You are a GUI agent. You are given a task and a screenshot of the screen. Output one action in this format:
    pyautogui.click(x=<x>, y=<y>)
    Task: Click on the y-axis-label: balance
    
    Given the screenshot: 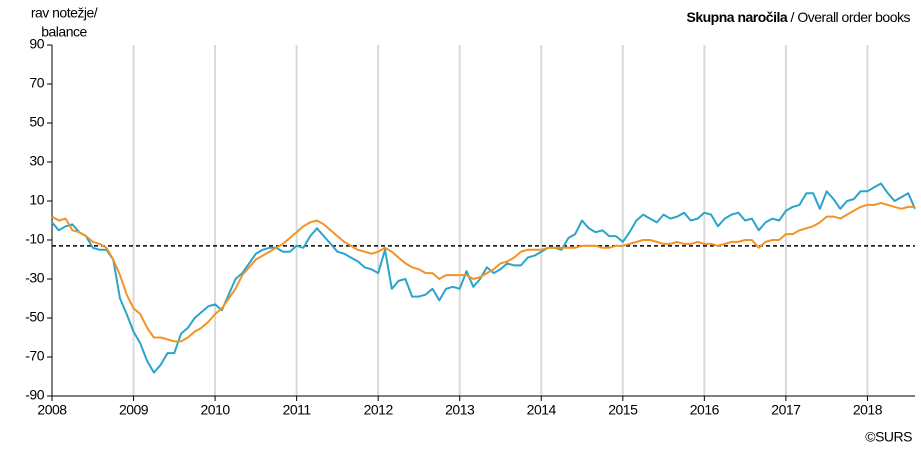 What is the action you would take?
    pyautogui.click(x=64, y=32)
    